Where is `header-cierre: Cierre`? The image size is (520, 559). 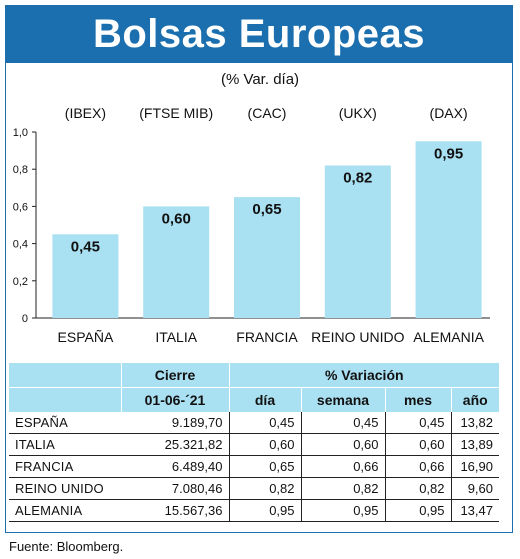 header-cierre: Cierre is located at coordinates (174, 375).